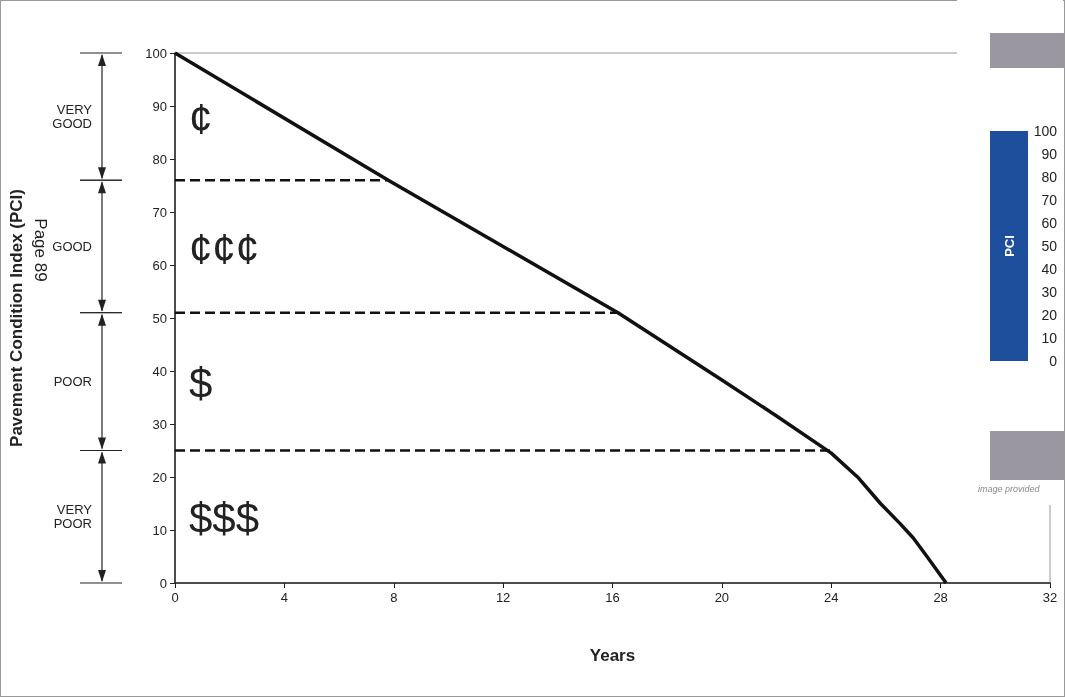 Image resolution: width=1065 pixels, height=697 pixels. I want to click on x-tick-label: 0, so click(175, 597).